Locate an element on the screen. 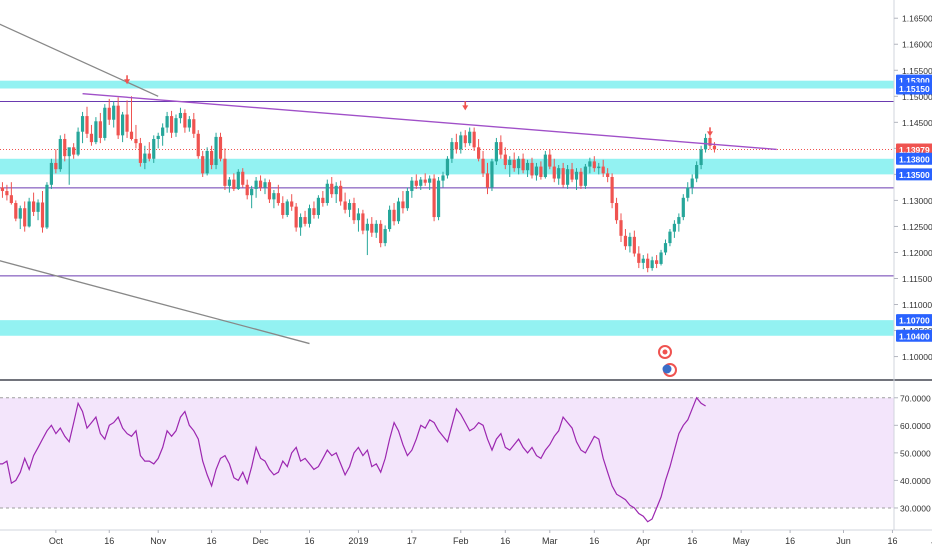 The width and height of the screenshot is (932, 555). event-markers is located at coordinates (667, 361).